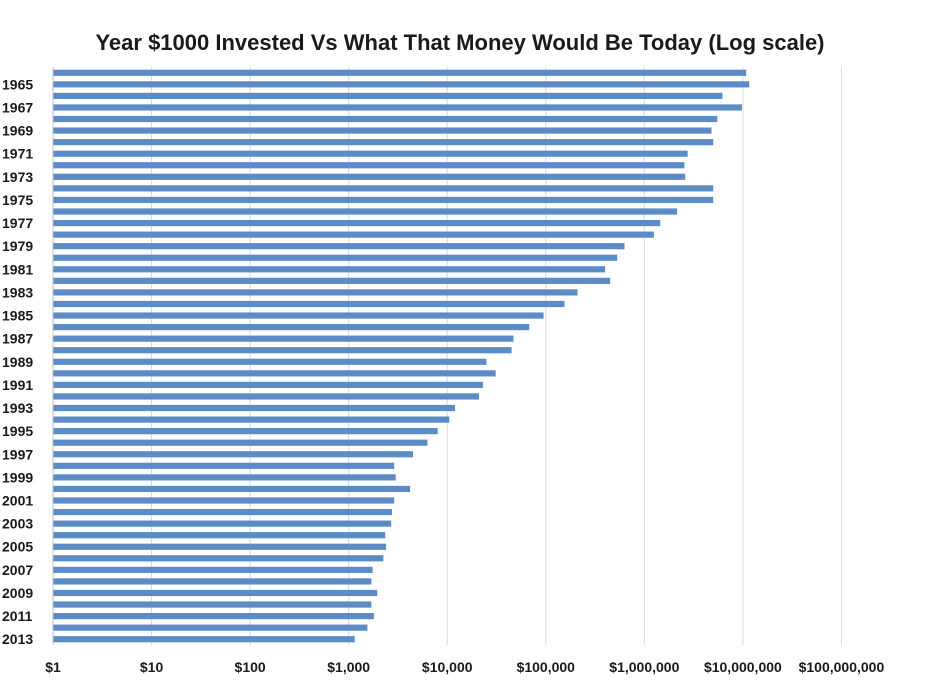 The width and height of the screenshot is (933, 683). I want to click on bar-1985, so click(298, 315).